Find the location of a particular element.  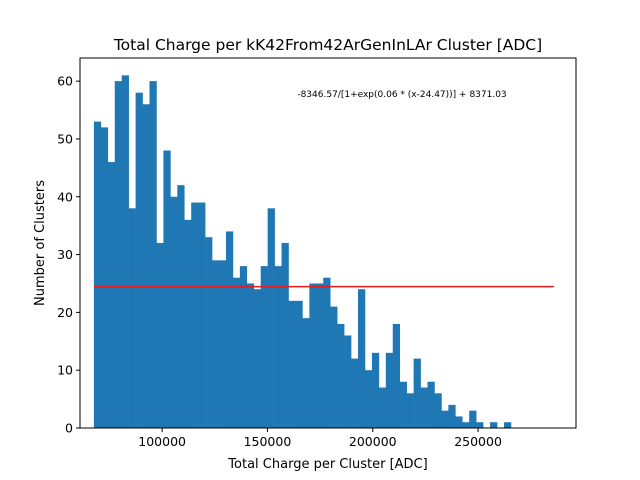

y-tick-label: 30 is located at coordinates (65, 254).